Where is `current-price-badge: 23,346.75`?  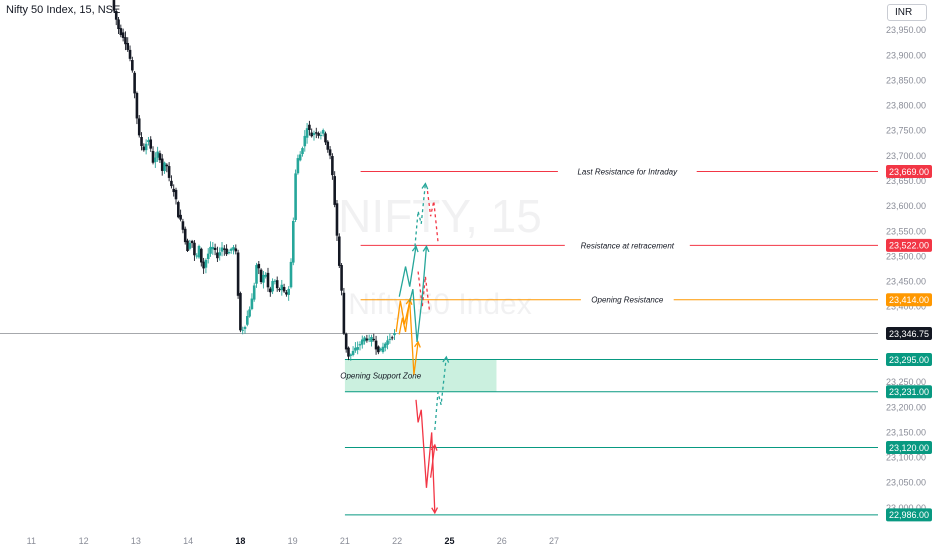
current-price-badge: 23,346.75 is located at coordinates (909, 334).